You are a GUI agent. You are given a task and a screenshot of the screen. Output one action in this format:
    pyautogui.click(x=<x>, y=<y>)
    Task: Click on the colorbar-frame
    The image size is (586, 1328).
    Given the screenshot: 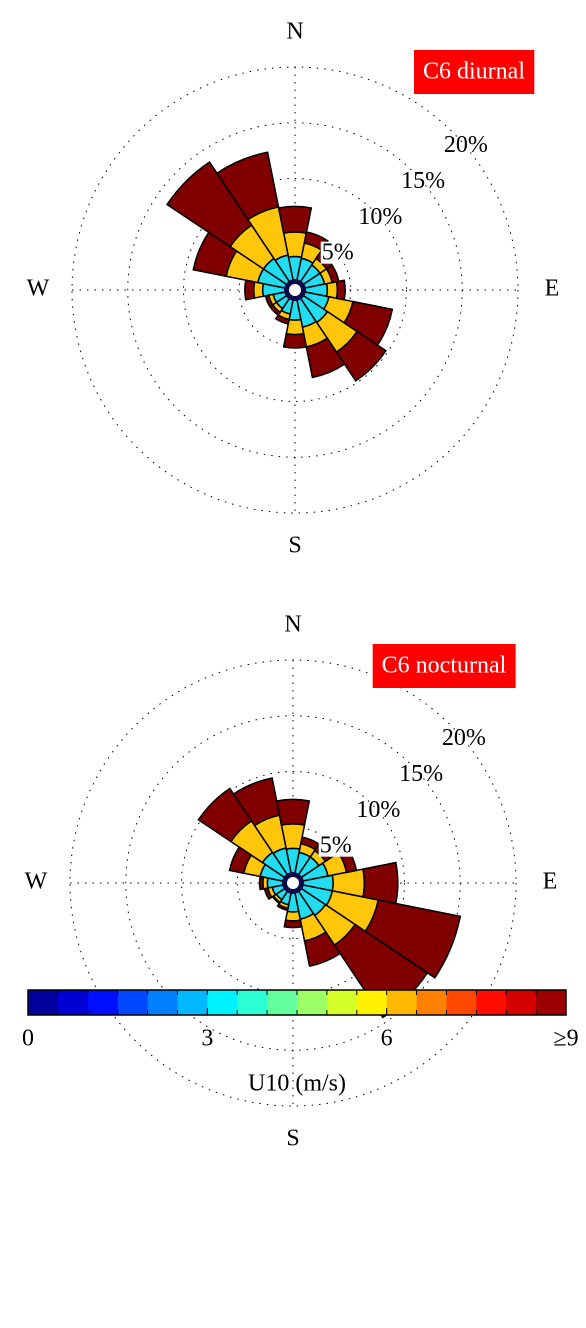 What is the action you would take?
    pyautogui.click(x=297, y=1002)
    